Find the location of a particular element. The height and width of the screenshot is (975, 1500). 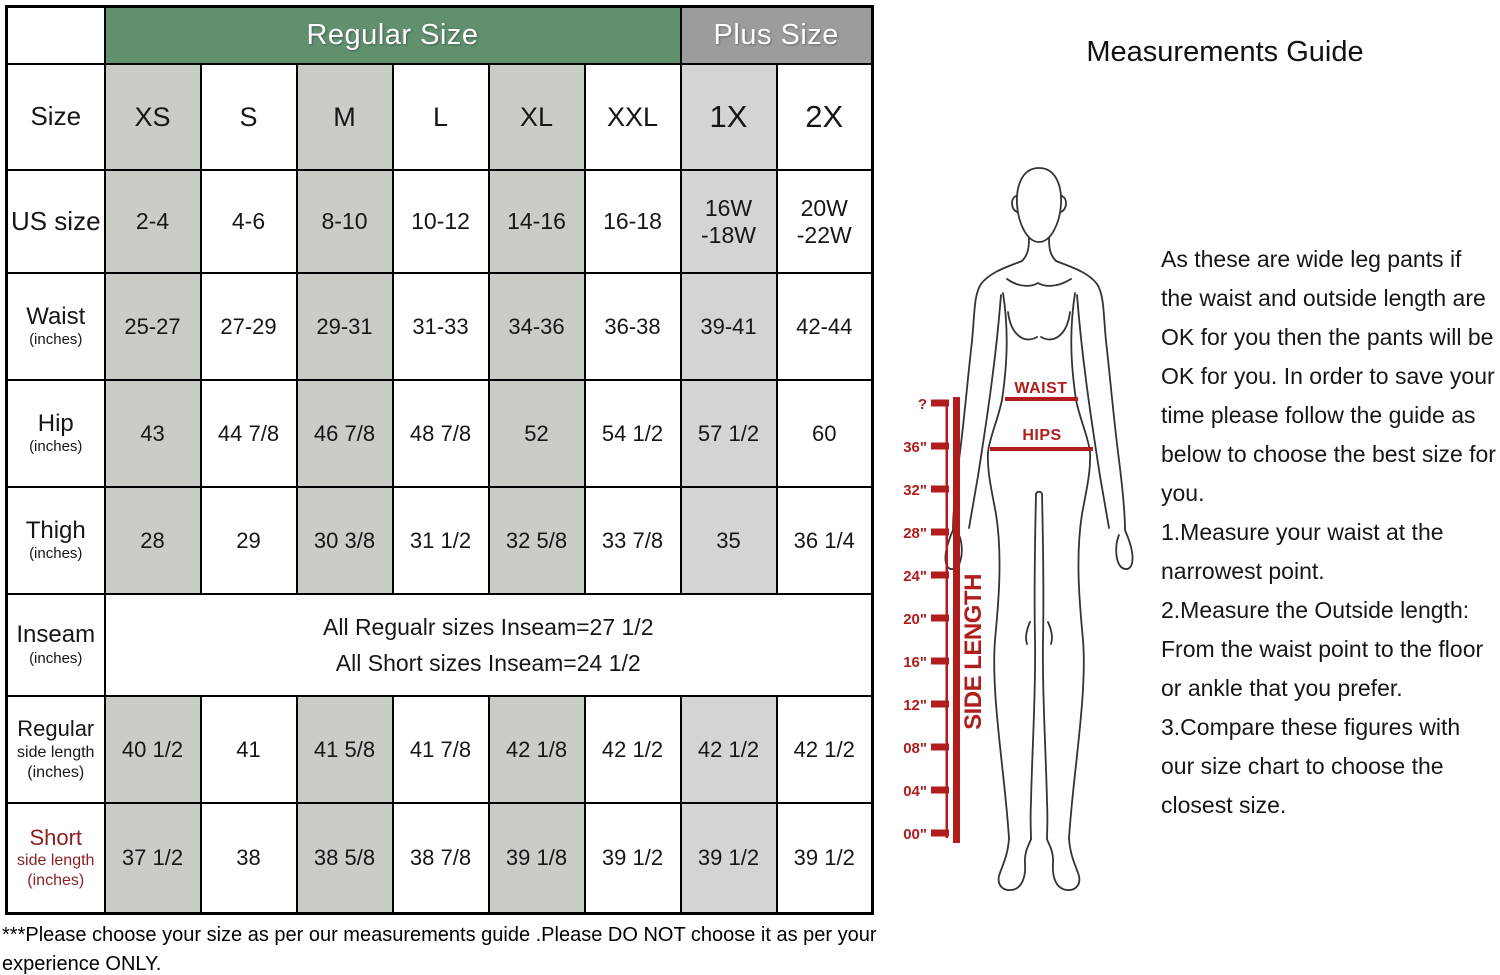

arm-right-outer is located at coordinates (1090, 395).